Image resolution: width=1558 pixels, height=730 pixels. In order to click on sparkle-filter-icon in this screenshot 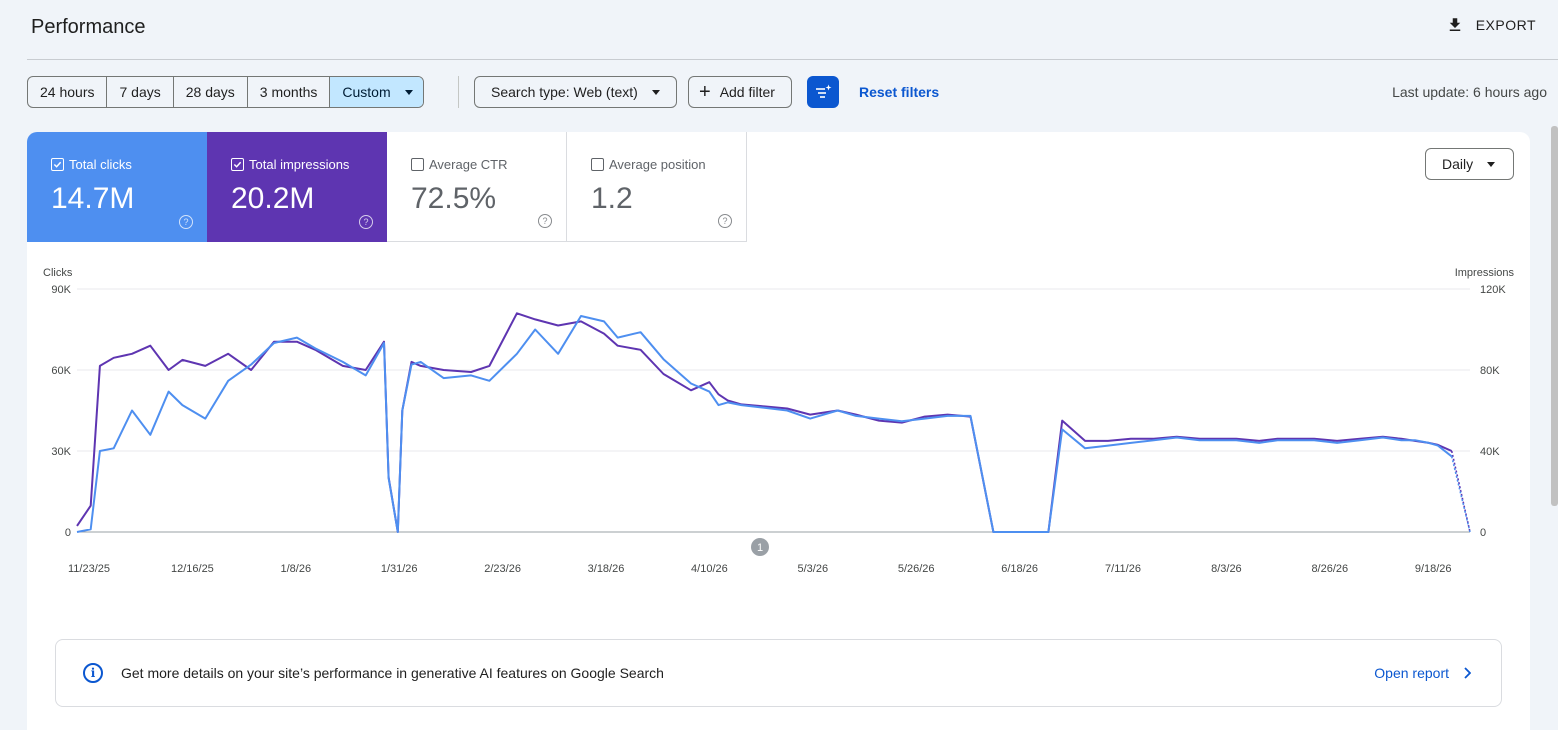, I will do `click(824, 91)`.